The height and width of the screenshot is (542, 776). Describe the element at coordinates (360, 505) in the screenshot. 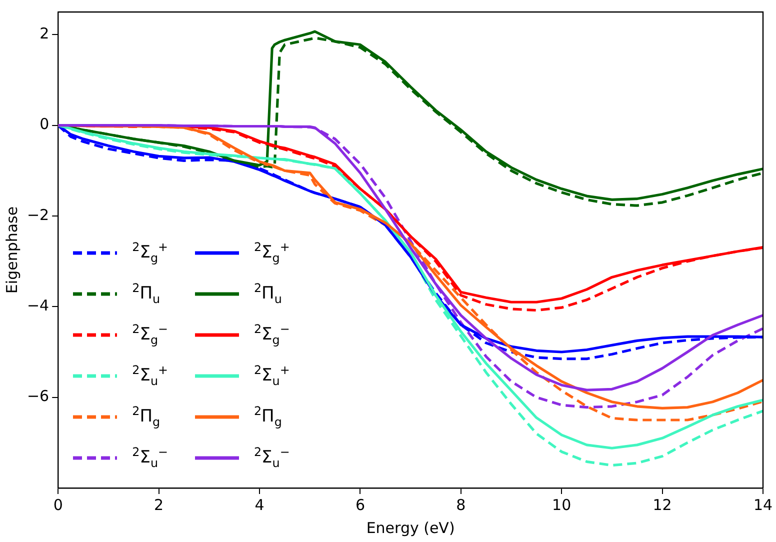

I see `x-tick-label: 6` at that location.